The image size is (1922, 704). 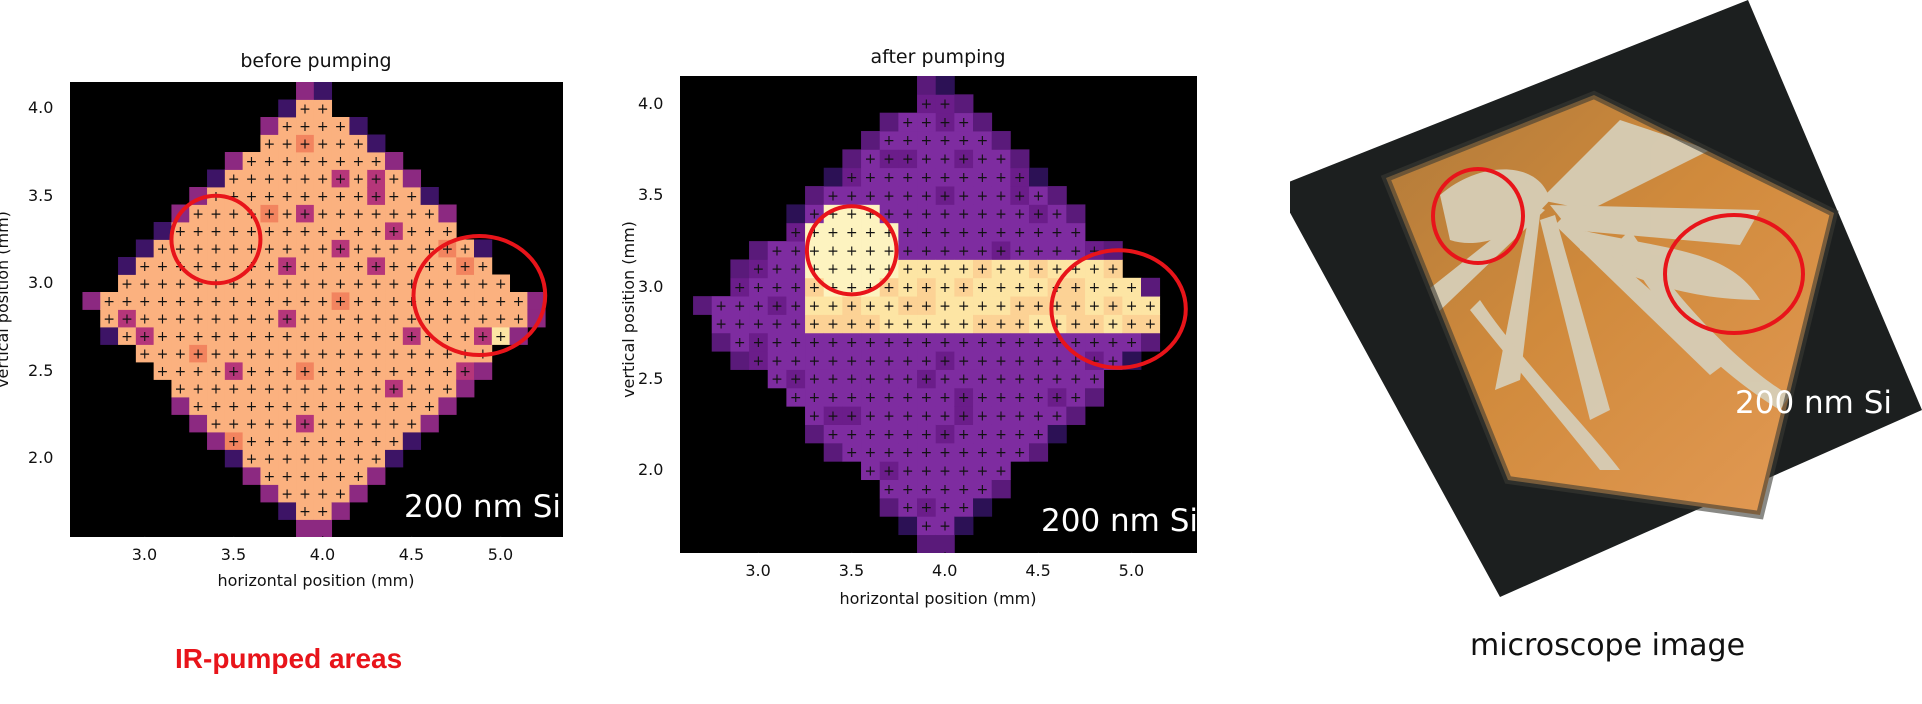 I want to click on pumped-area-circle, so click(x=479, y=295).